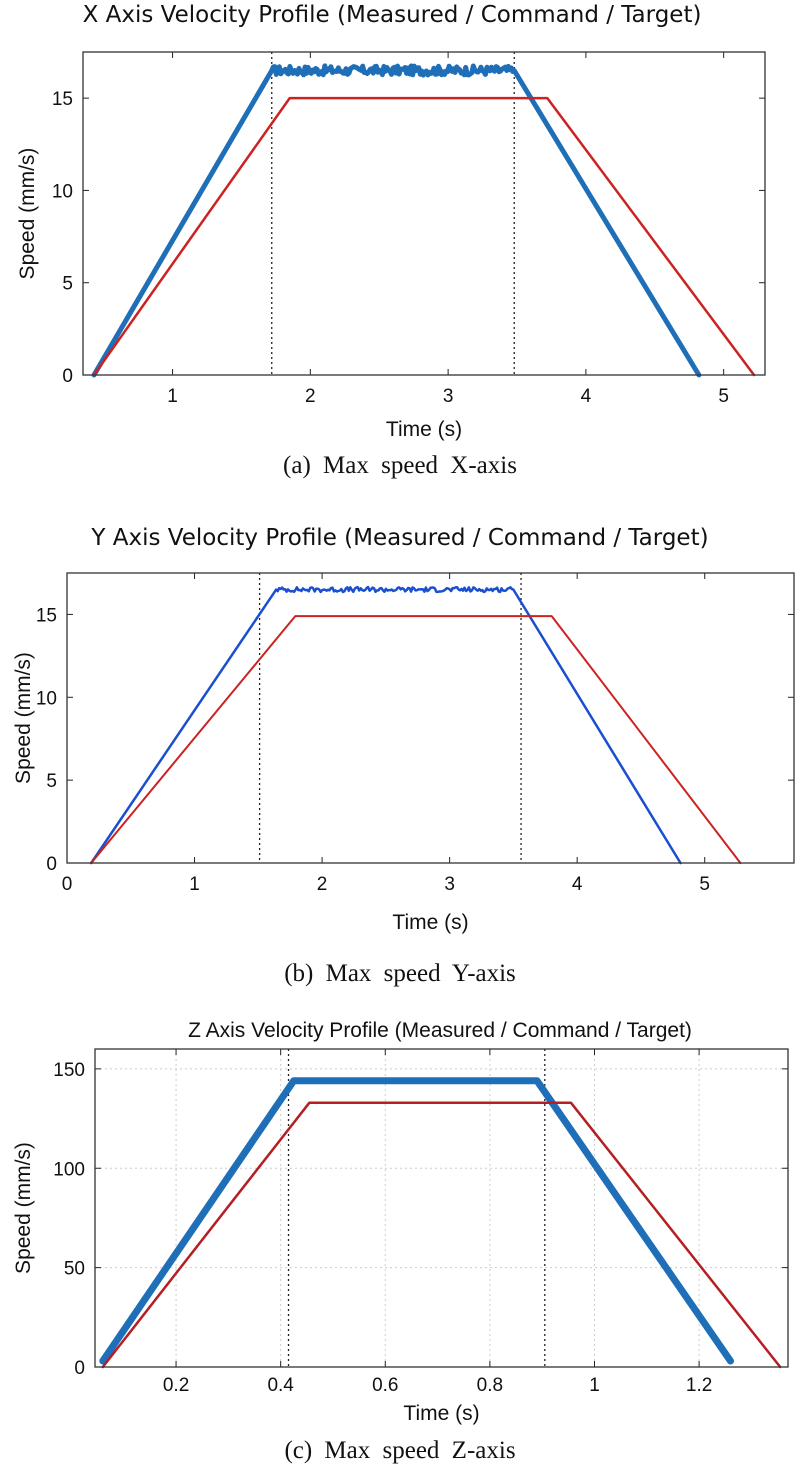  What do you see at coordinates (385, 1385) in the screenshot?
I see `x-tick-label: 0.6` at bounding box center [385, 1385].